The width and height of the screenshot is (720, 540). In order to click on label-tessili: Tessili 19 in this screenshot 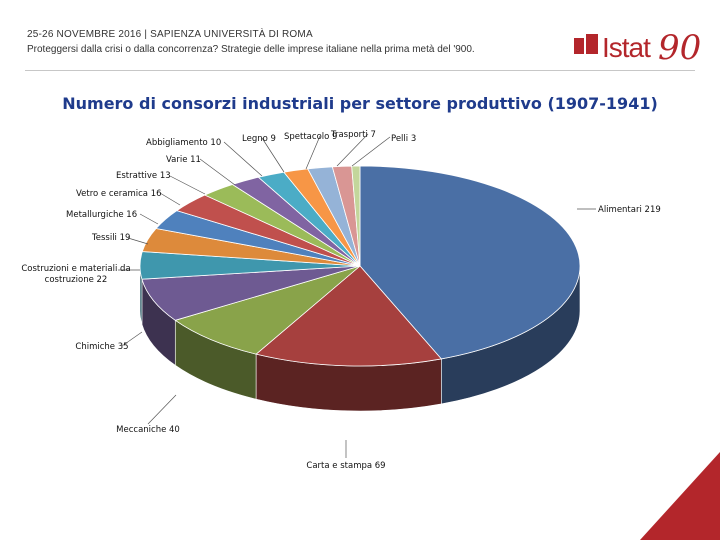, I will do `click(110, 238)`.